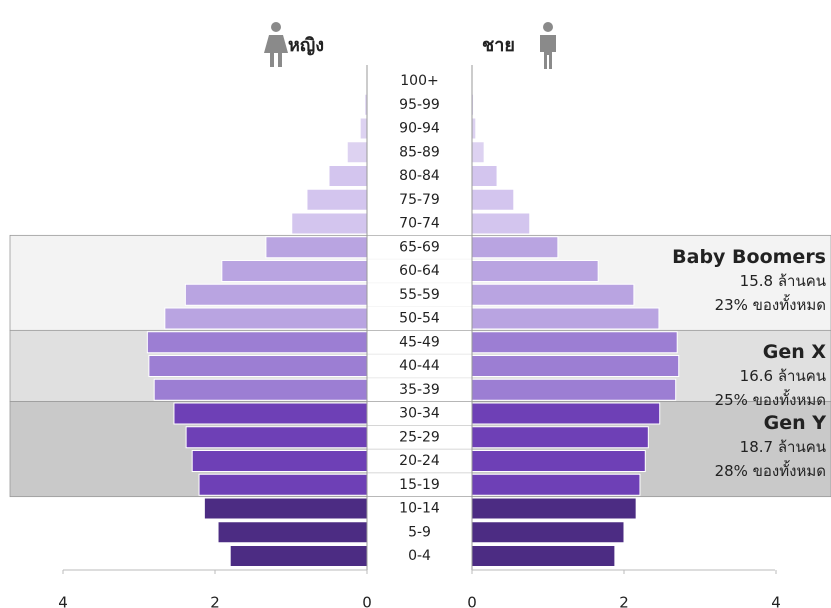 The image size is (831, 608). What do you see at coordinates (749, 257) in the screenshot?
I see `band-title: Baby Boomers` at bounding box center [749, 257].